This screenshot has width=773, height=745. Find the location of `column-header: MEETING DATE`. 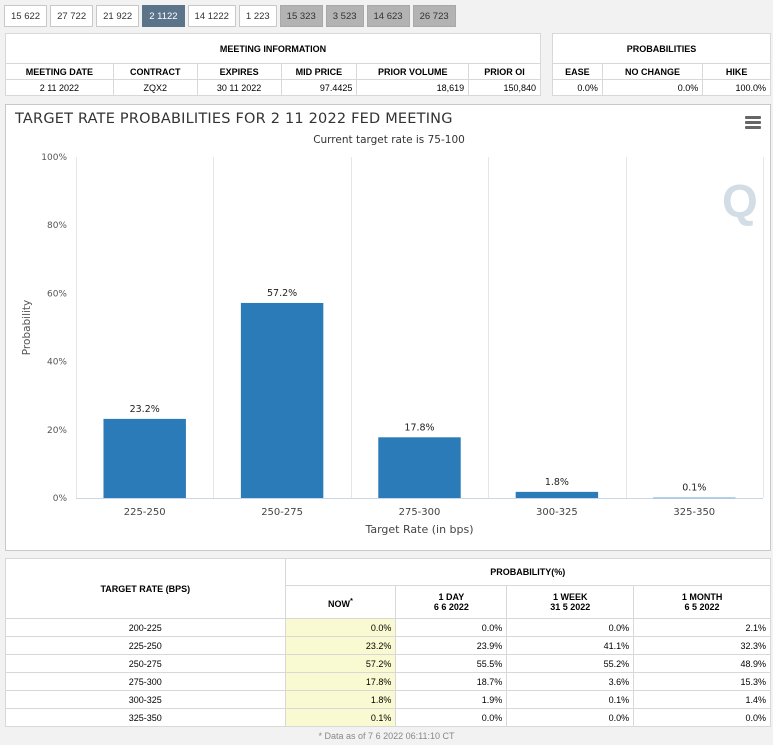

column-header: MEETING DATE is located at coordinates (59, 71).